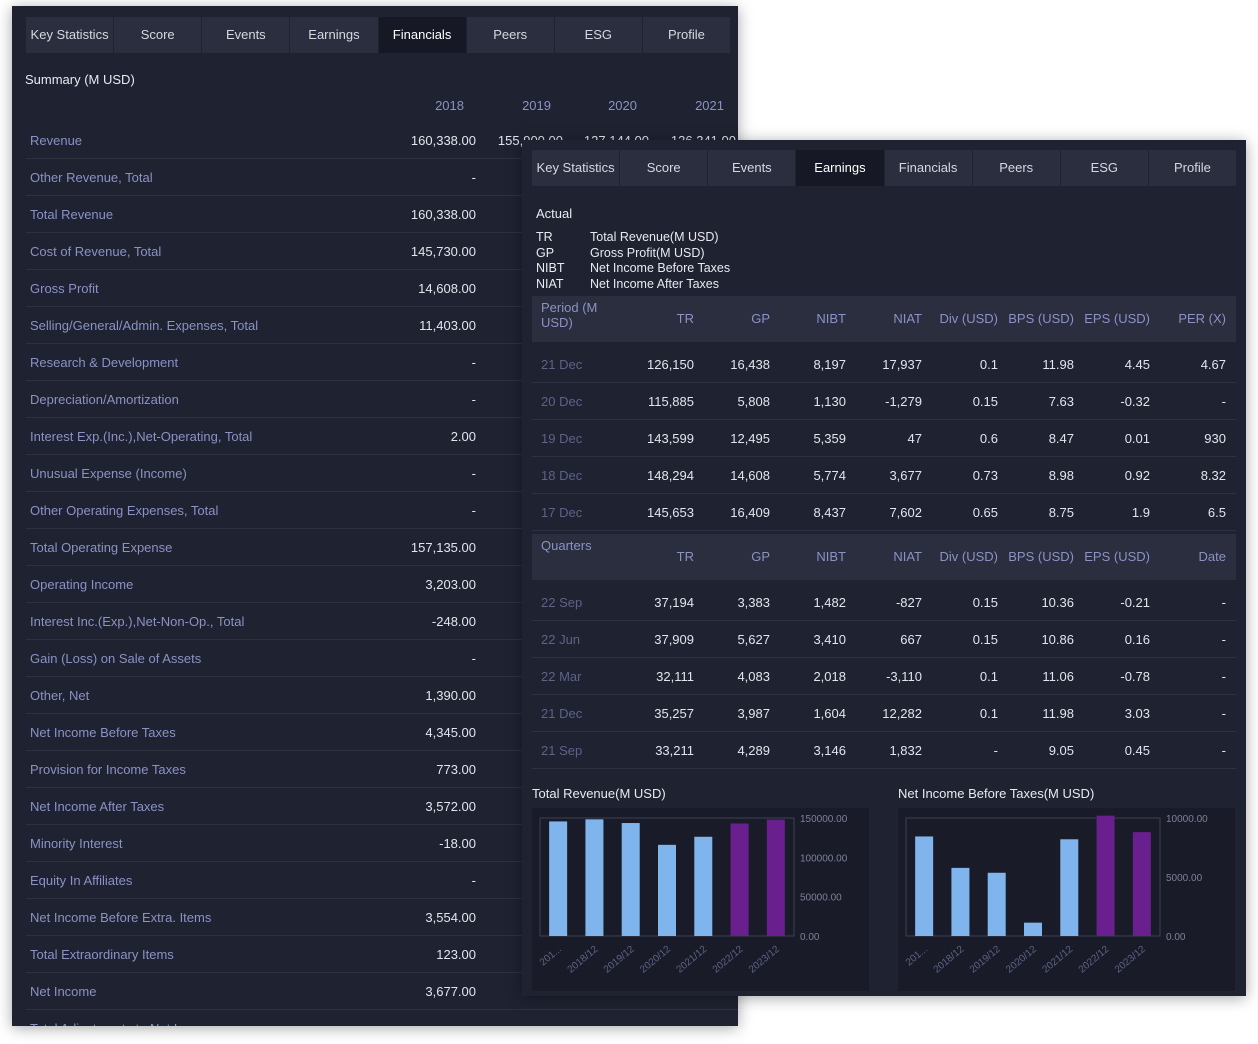  Describe the element at coordinates (1137, 438) in the screenshot. I see `cell-value: 0.01` at that location.